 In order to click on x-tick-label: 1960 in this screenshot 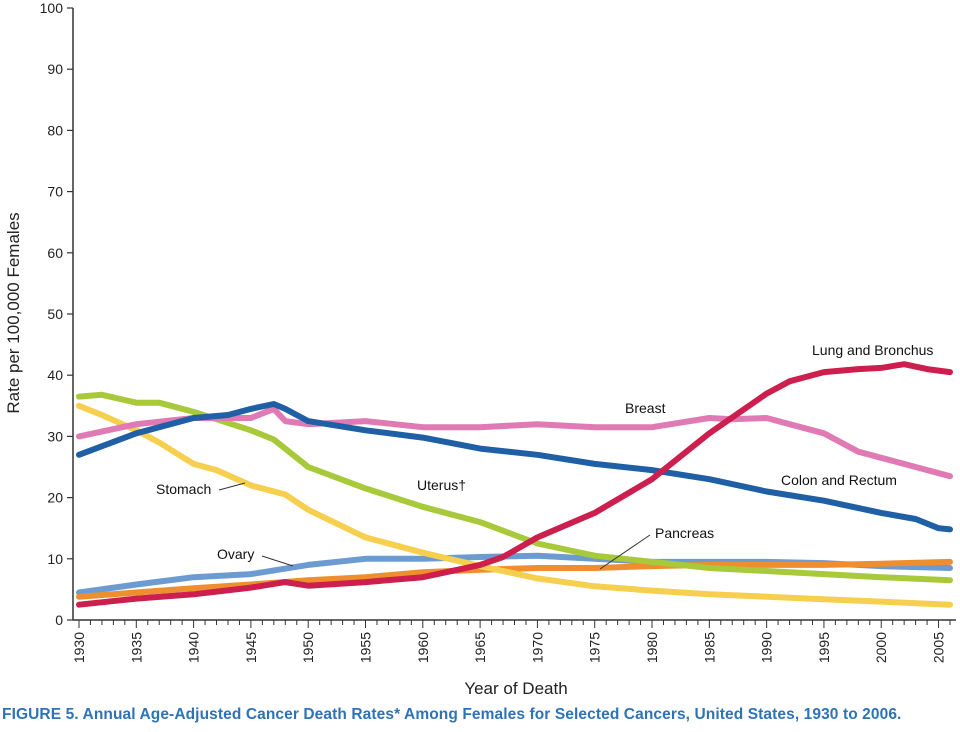, I will do `click(423, 647)`.